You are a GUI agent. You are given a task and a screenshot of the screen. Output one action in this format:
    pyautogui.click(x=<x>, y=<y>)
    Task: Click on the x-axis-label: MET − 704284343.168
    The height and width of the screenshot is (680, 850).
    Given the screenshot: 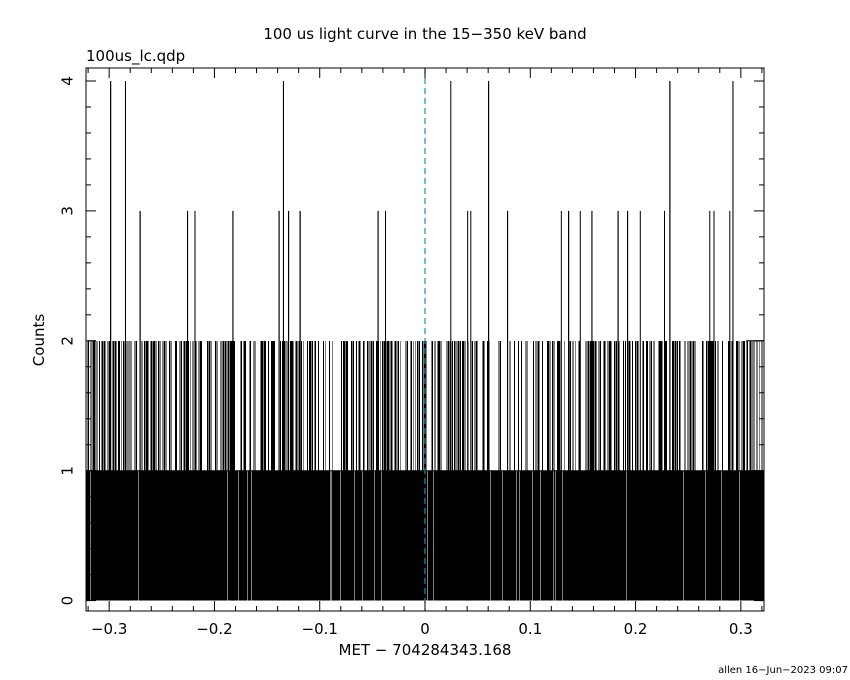 What is the action you would take?
    pyautogui.click(x=425, y=650)
    